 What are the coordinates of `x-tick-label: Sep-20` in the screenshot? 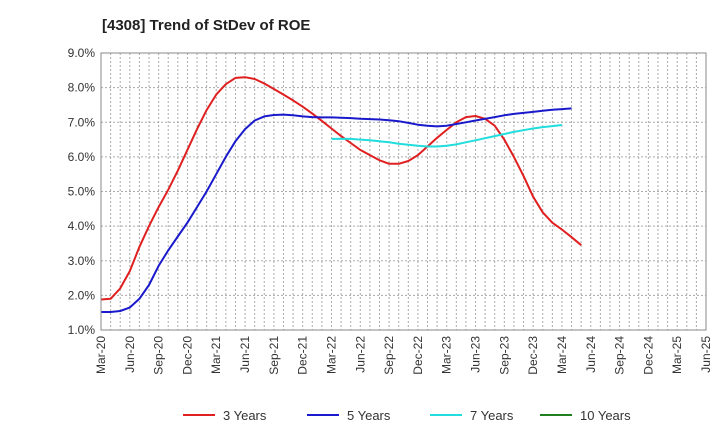 It's located at (159, 355).